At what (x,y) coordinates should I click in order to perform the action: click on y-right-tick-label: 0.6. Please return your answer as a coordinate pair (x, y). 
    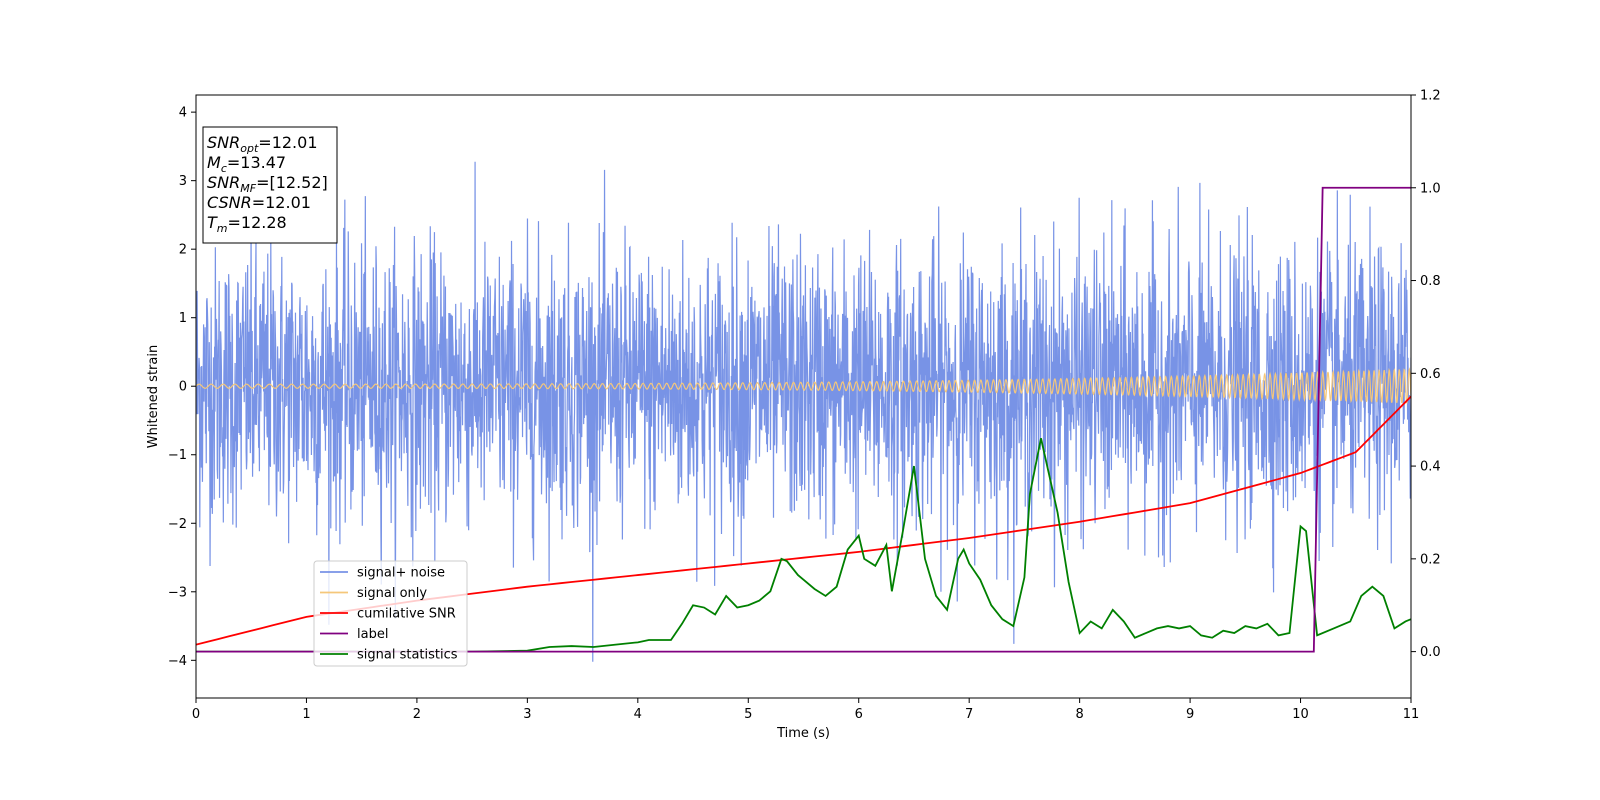
    Looking at the image, I should click on (1430, 374).